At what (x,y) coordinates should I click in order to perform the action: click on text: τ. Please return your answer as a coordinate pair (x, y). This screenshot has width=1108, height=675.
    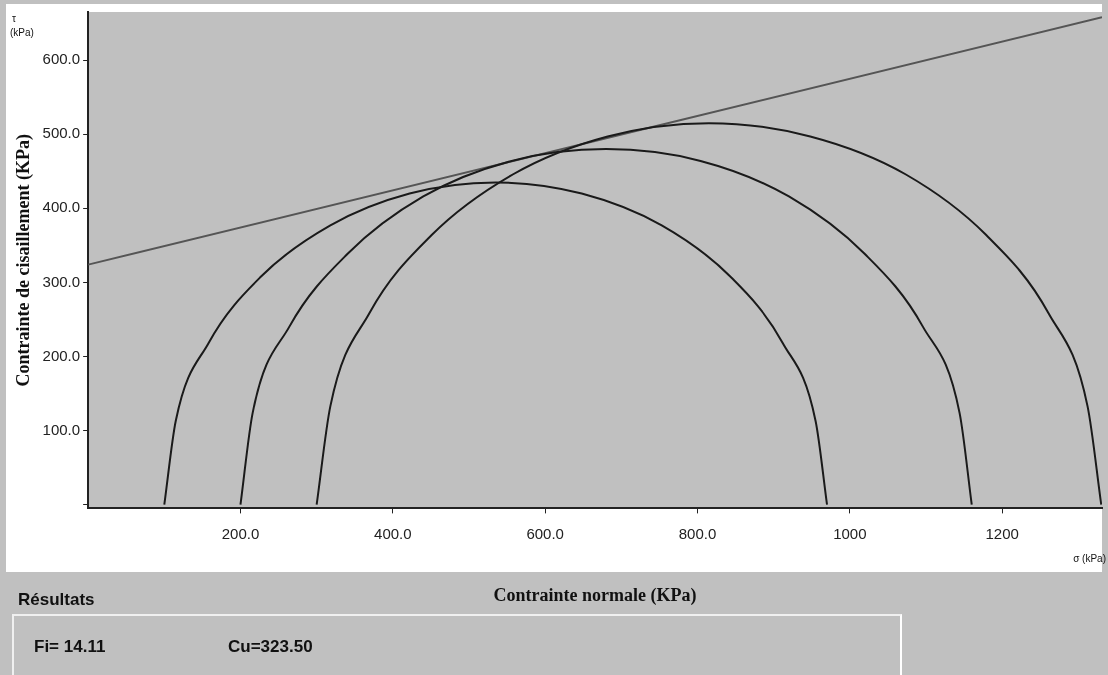
    Looking at the image, I should click on (14, 18).